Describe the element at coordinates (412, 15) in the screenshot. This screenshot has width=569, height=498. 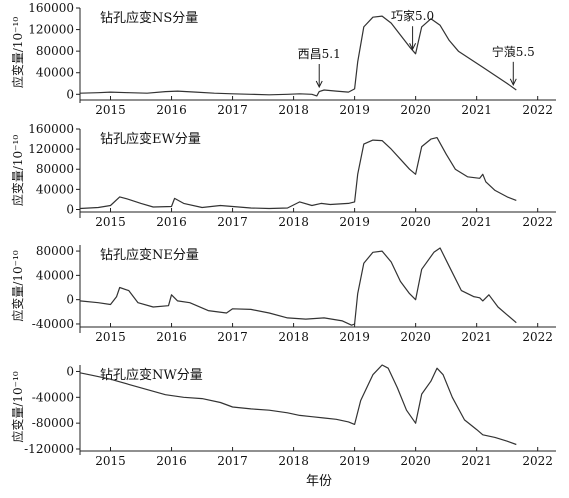
I see `event-annotation-label: 巧家5.0` at that location.